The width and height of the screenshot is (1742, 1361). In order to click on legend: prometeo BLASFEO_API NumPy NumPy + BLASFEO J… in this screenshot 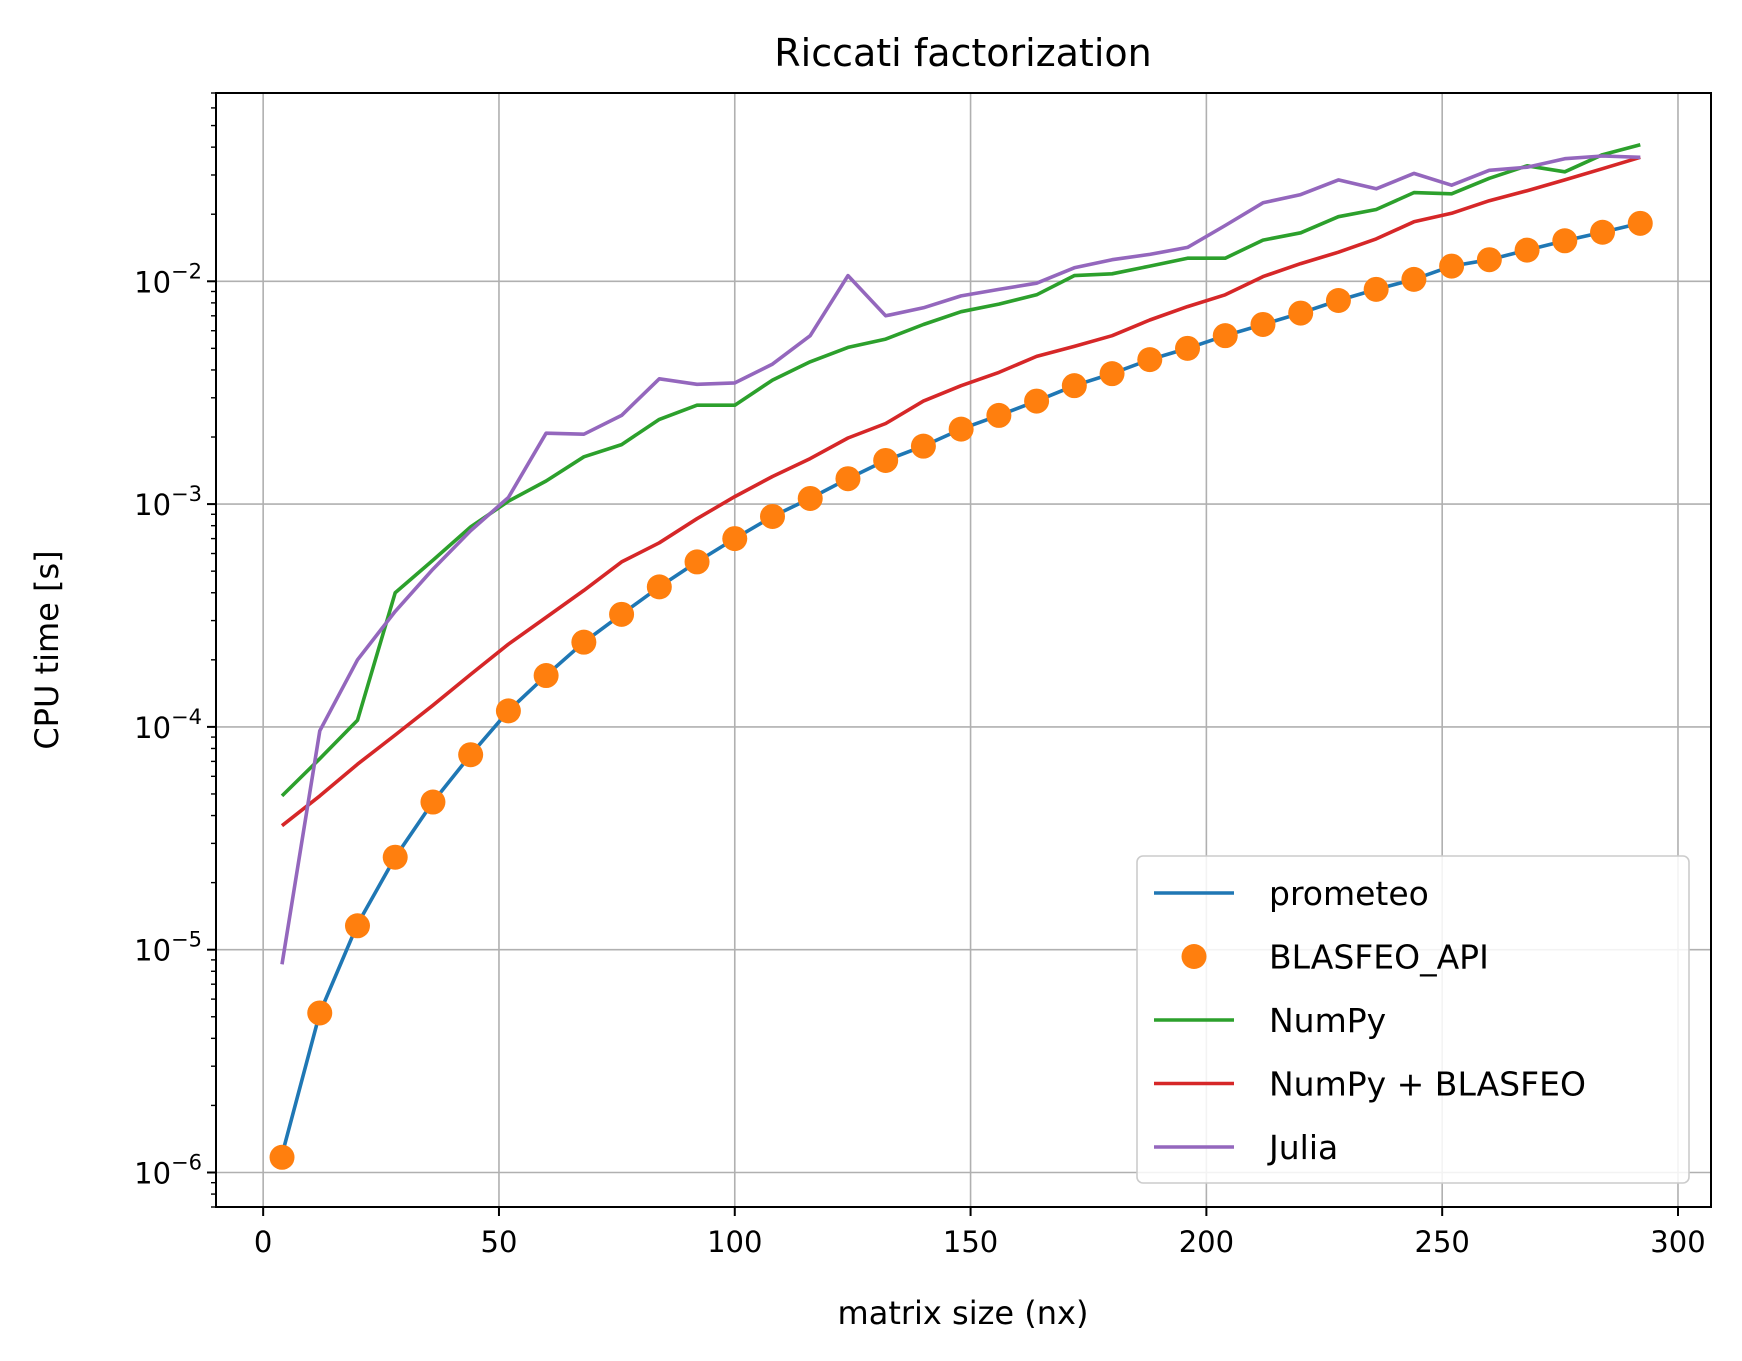, I will do `click(1413, 1019)`.